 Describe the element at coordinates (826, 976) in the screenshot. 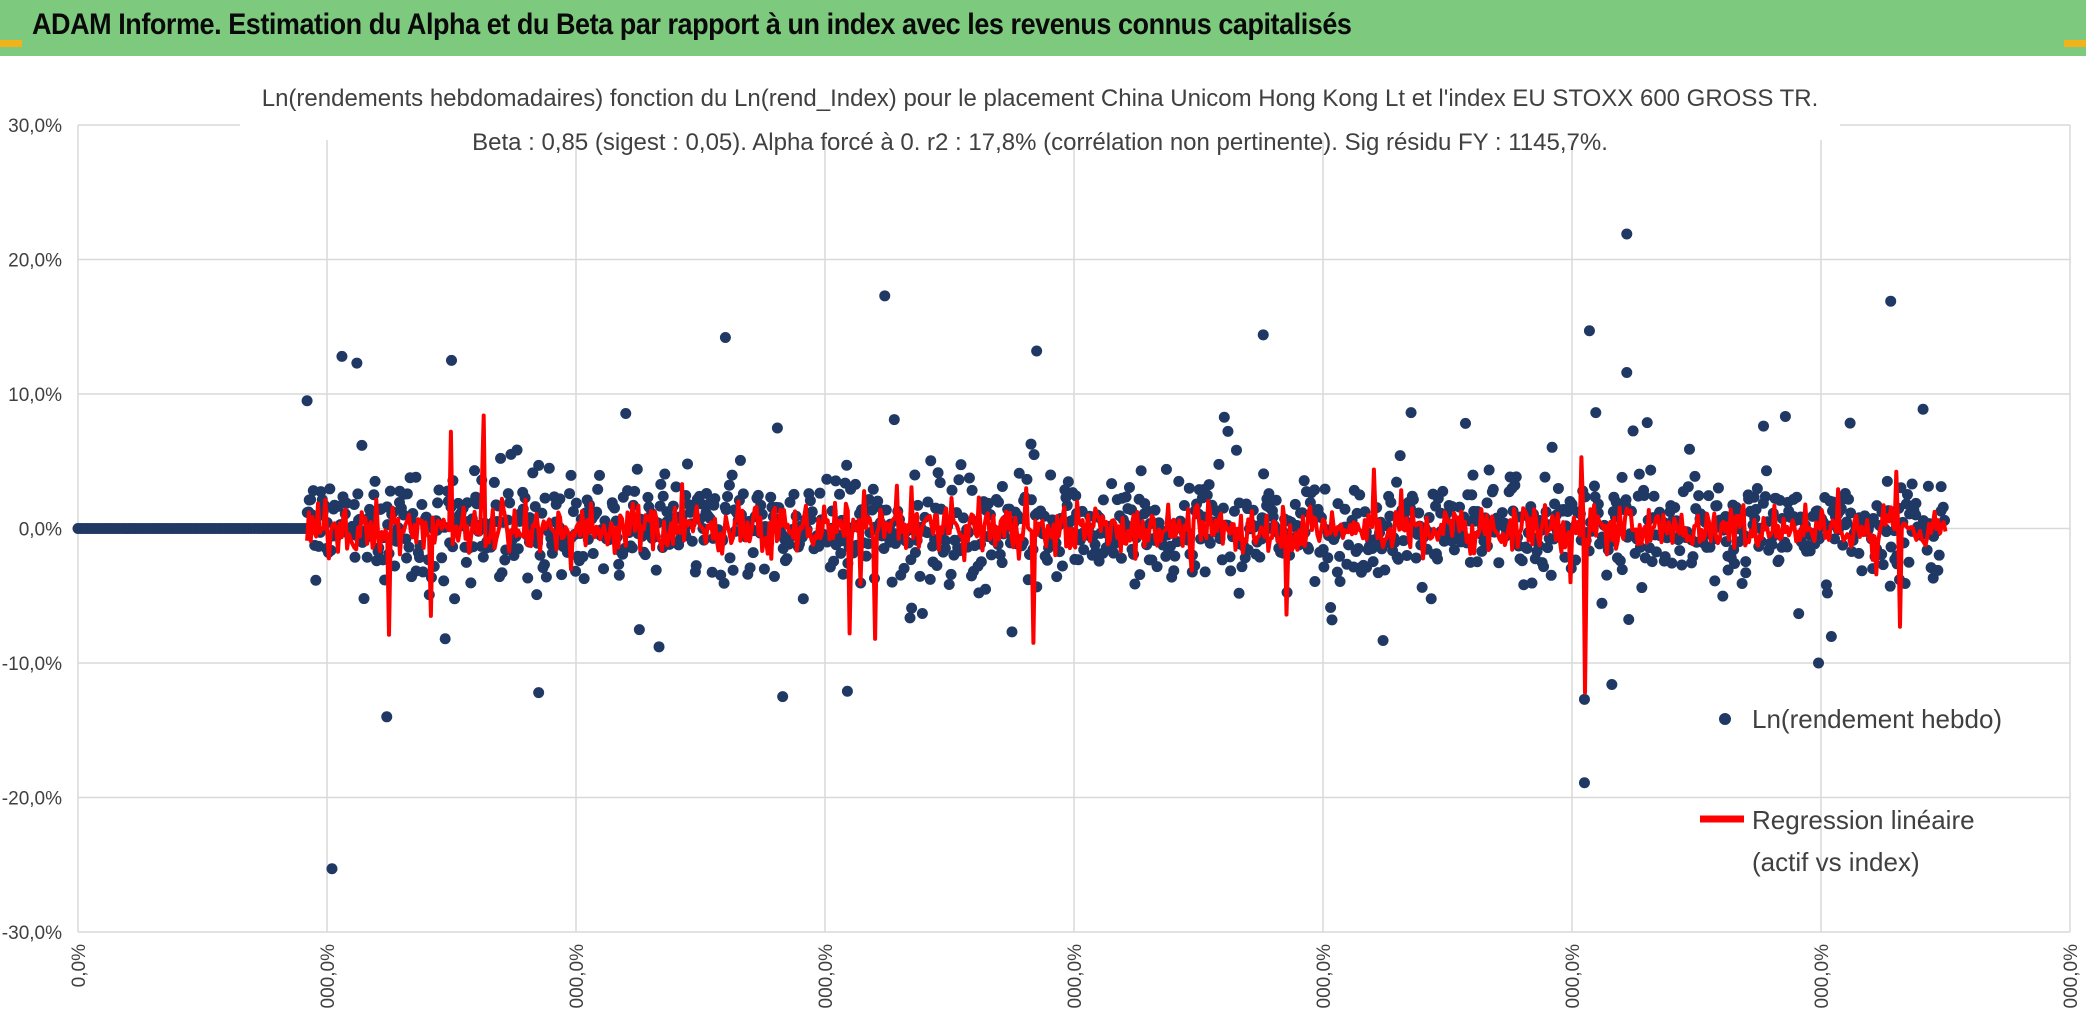

I see `x-tick-label: 000,0%` at that location.